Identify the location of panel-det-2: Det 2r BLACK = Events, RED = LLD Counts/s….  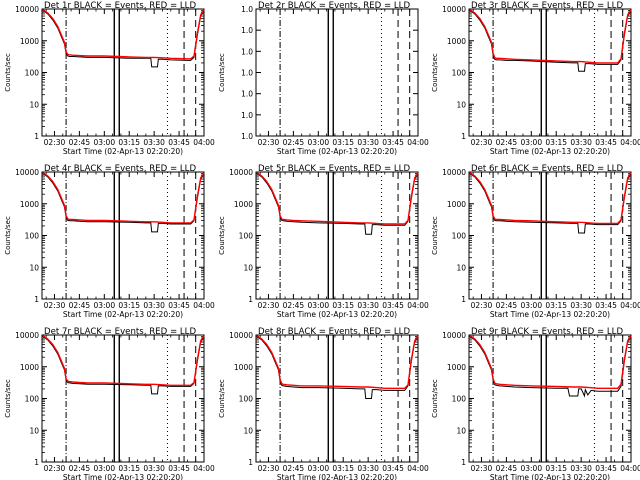
(323, 78).